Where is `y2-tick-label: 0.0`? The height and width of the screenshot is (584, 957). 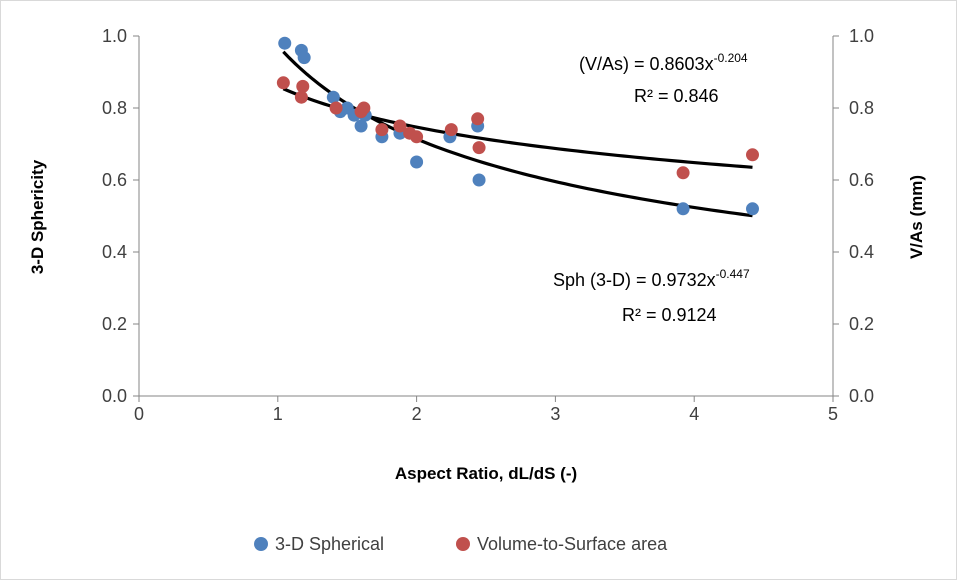
y2-tick-label: 0.0 is located at coordinates (861, 396).